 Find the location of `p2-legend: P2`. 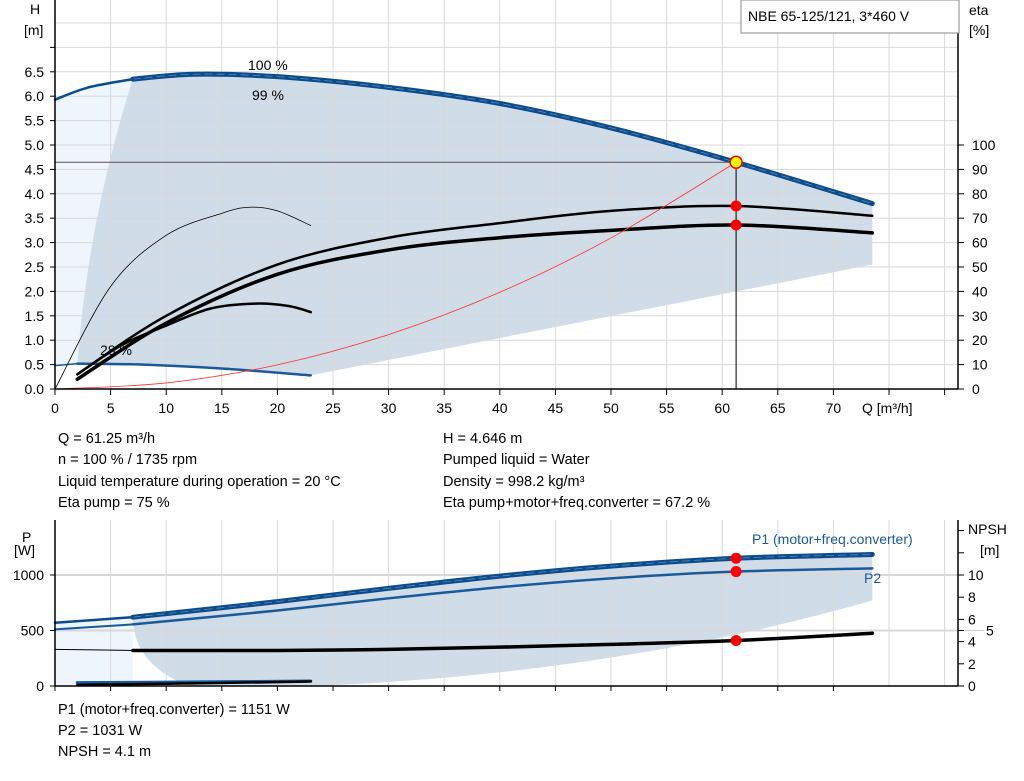

p2-legend: P2 is located at coordinates (872, 578).